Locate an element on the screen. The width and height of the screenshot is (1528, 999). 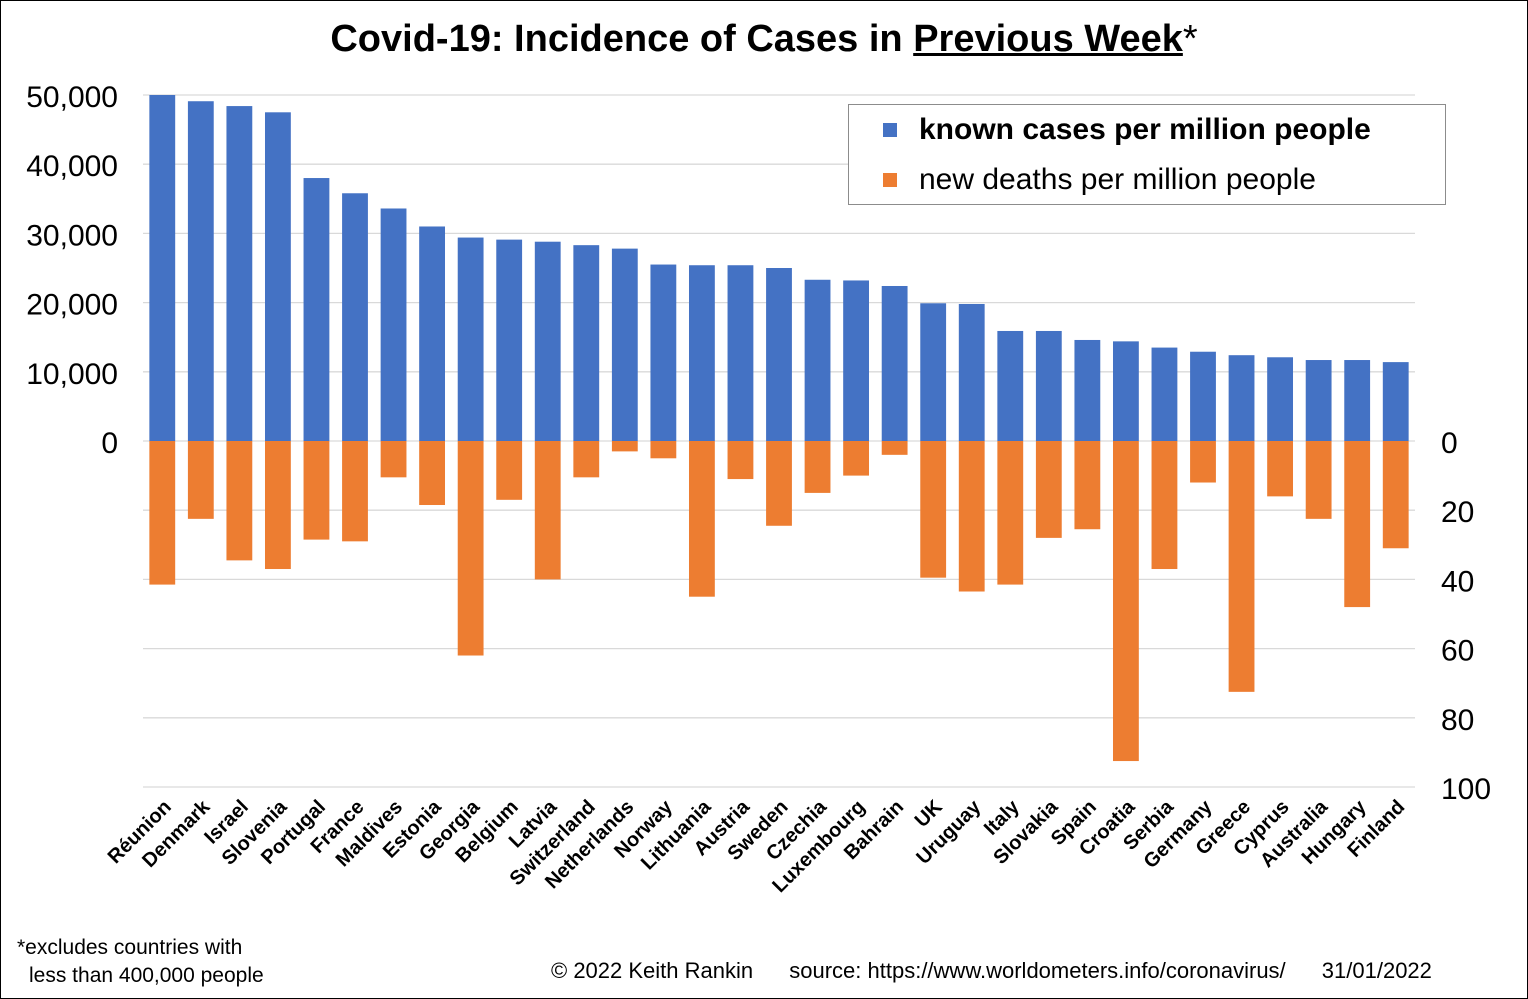
right-tick-label: 100 is located at coordinates (1466, 789).